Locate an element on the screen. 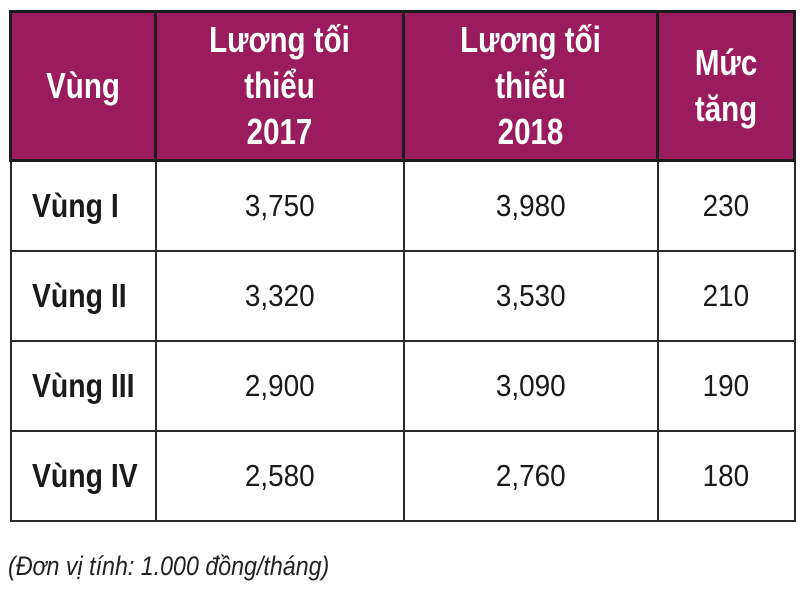 Image resolution: width=800 pixels, height=600 pixels. wage-2017-cell: 2,580 is located at coordinates (279, 476).